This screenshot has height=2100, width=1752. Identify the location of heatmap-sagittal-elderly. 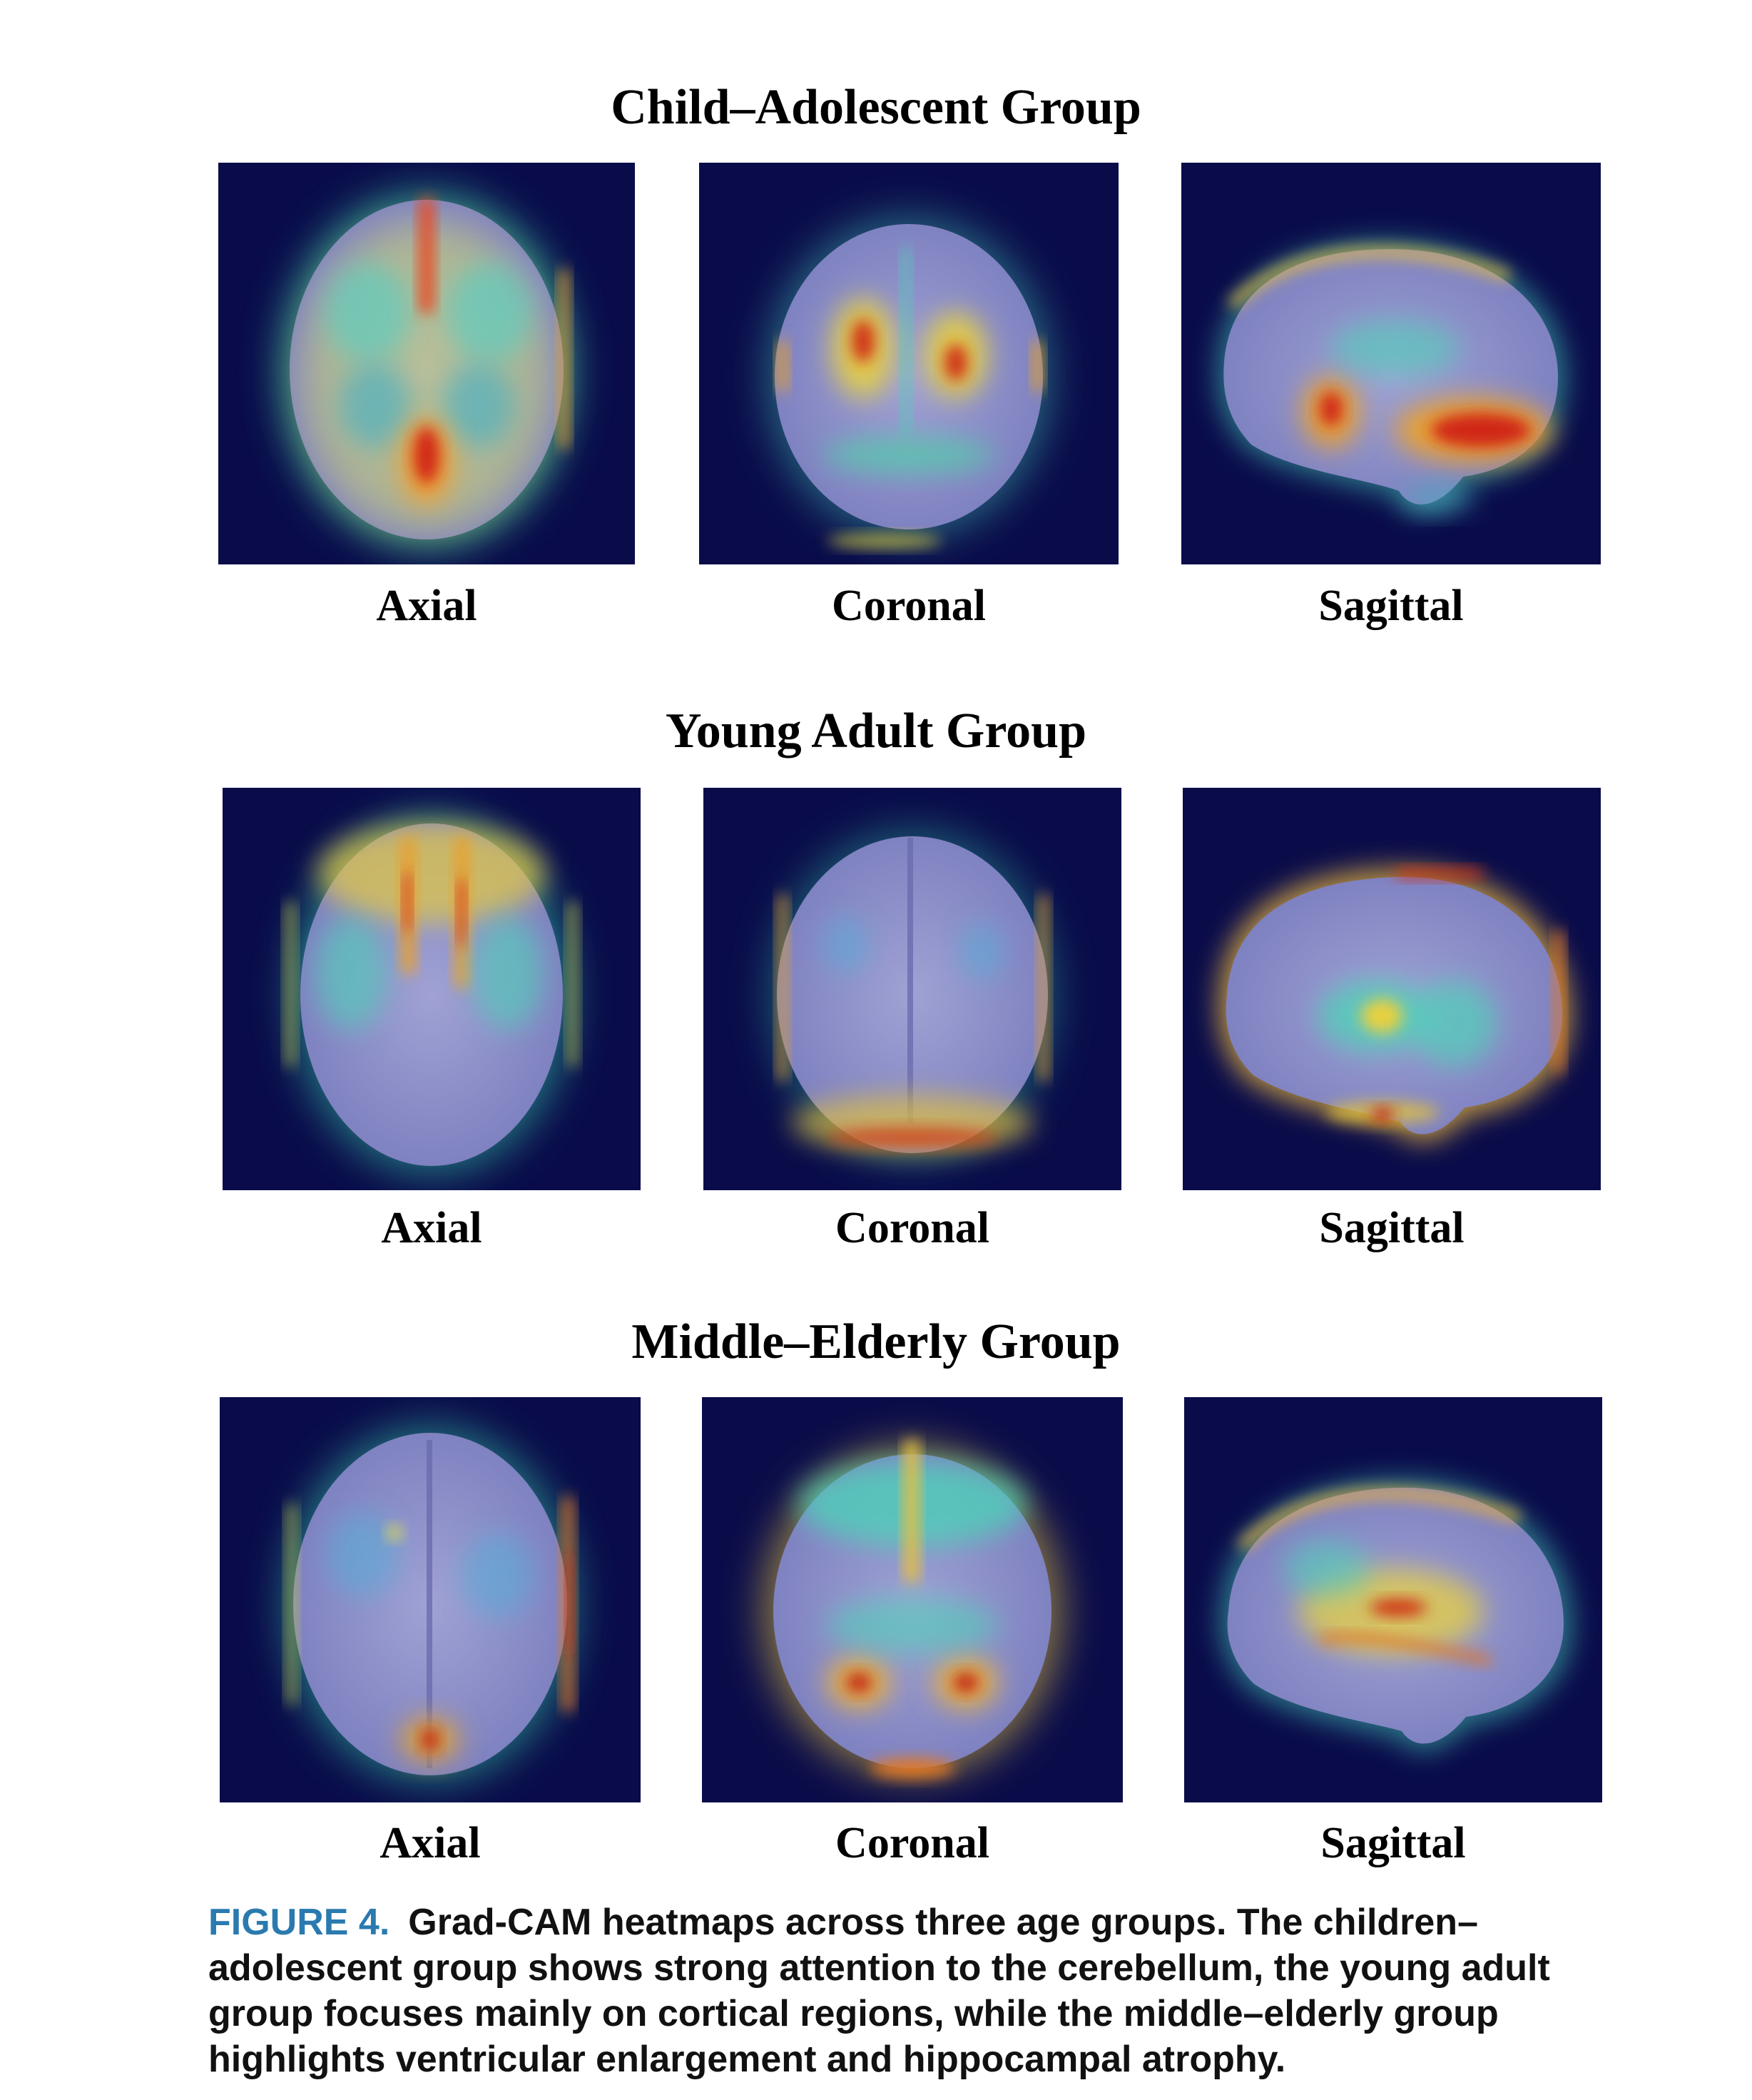
(1393, 1599).